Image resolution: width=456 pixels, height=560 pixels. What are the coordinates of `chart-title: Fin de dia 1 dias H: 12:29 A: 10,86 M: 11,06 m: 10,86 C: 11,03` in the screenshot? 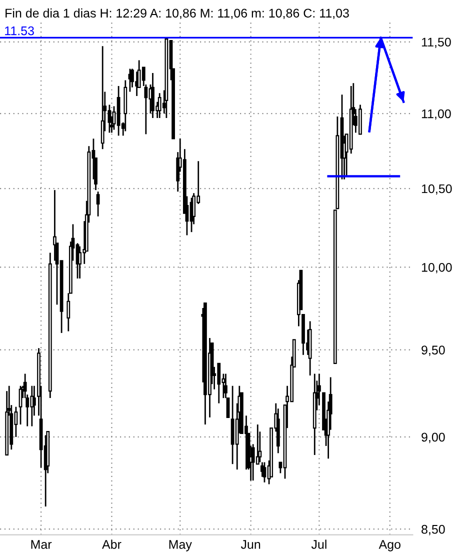 It's located at (177, 14).